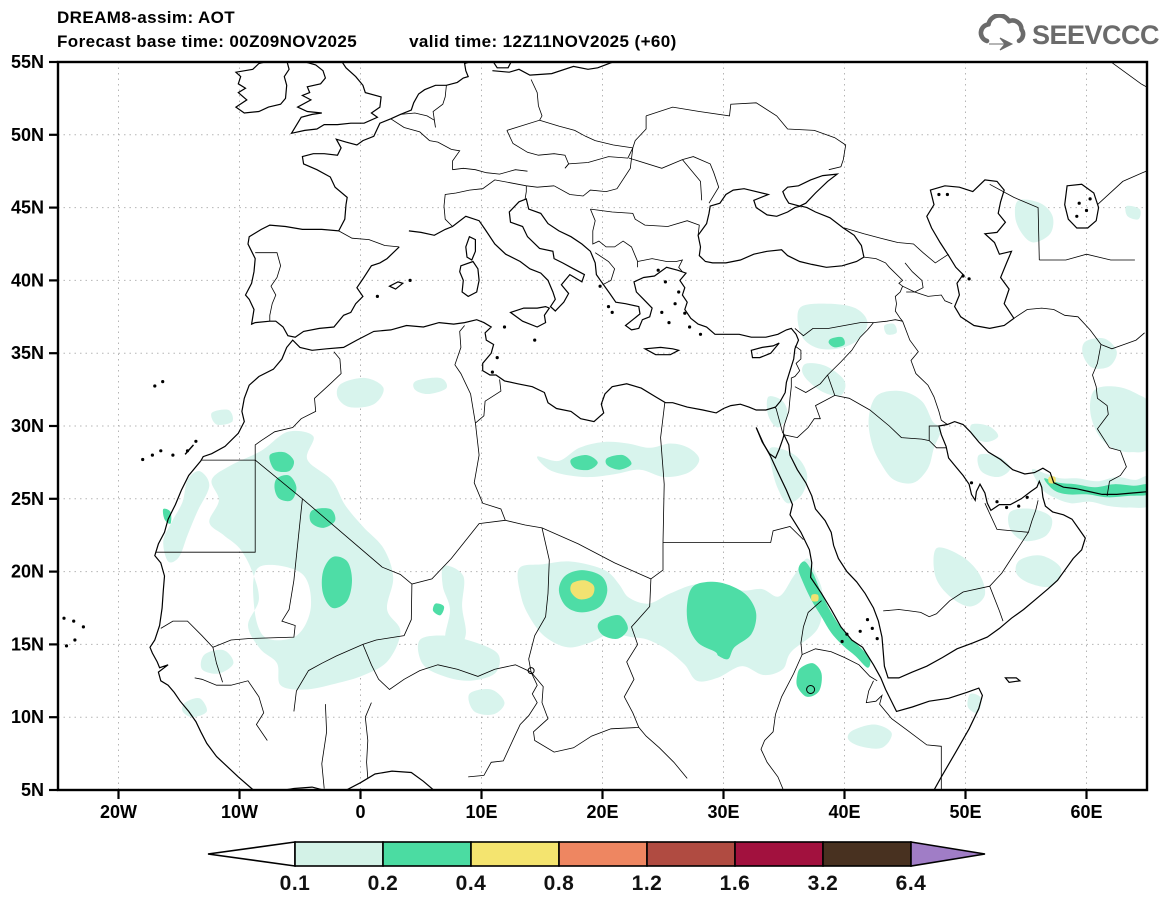 The image size is (1165, 905). I want to click on lon-tick-label: 20W, so click(118, 812).